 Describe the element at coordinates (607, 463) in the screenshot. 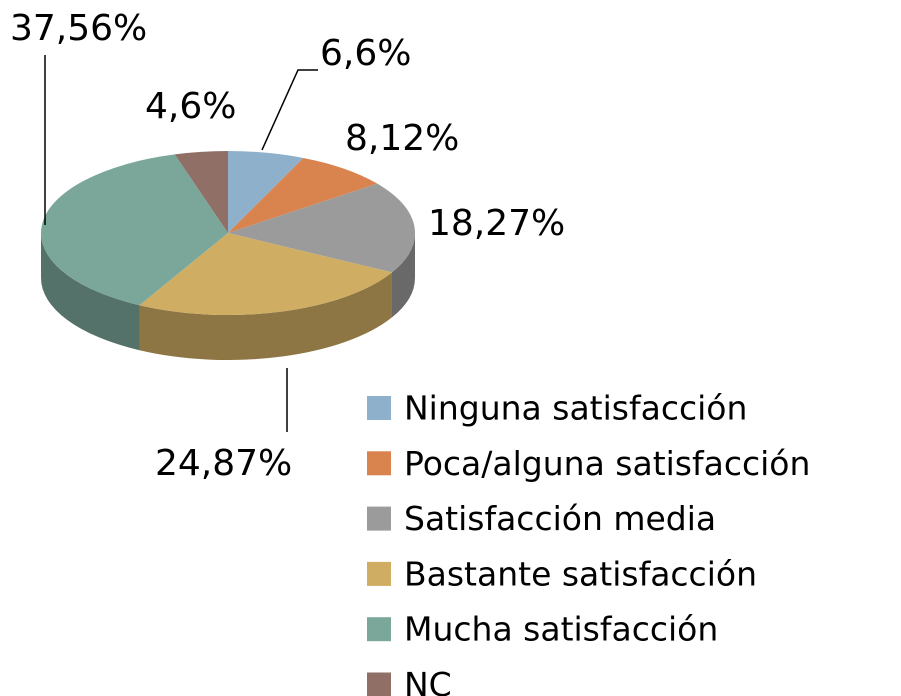

I see `legend-label: Poca/alguna satisfacción` at that location.